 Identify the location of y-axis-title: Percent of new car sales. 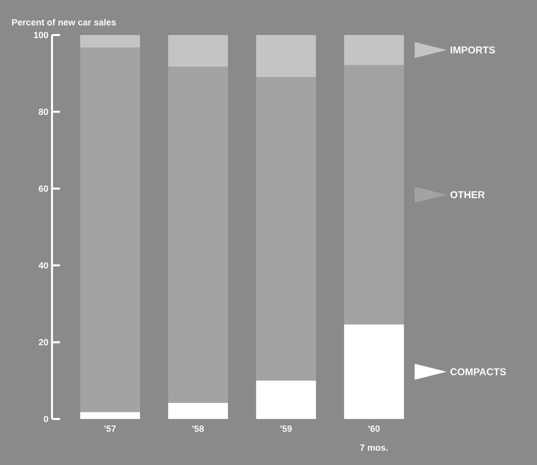
(64, 22).